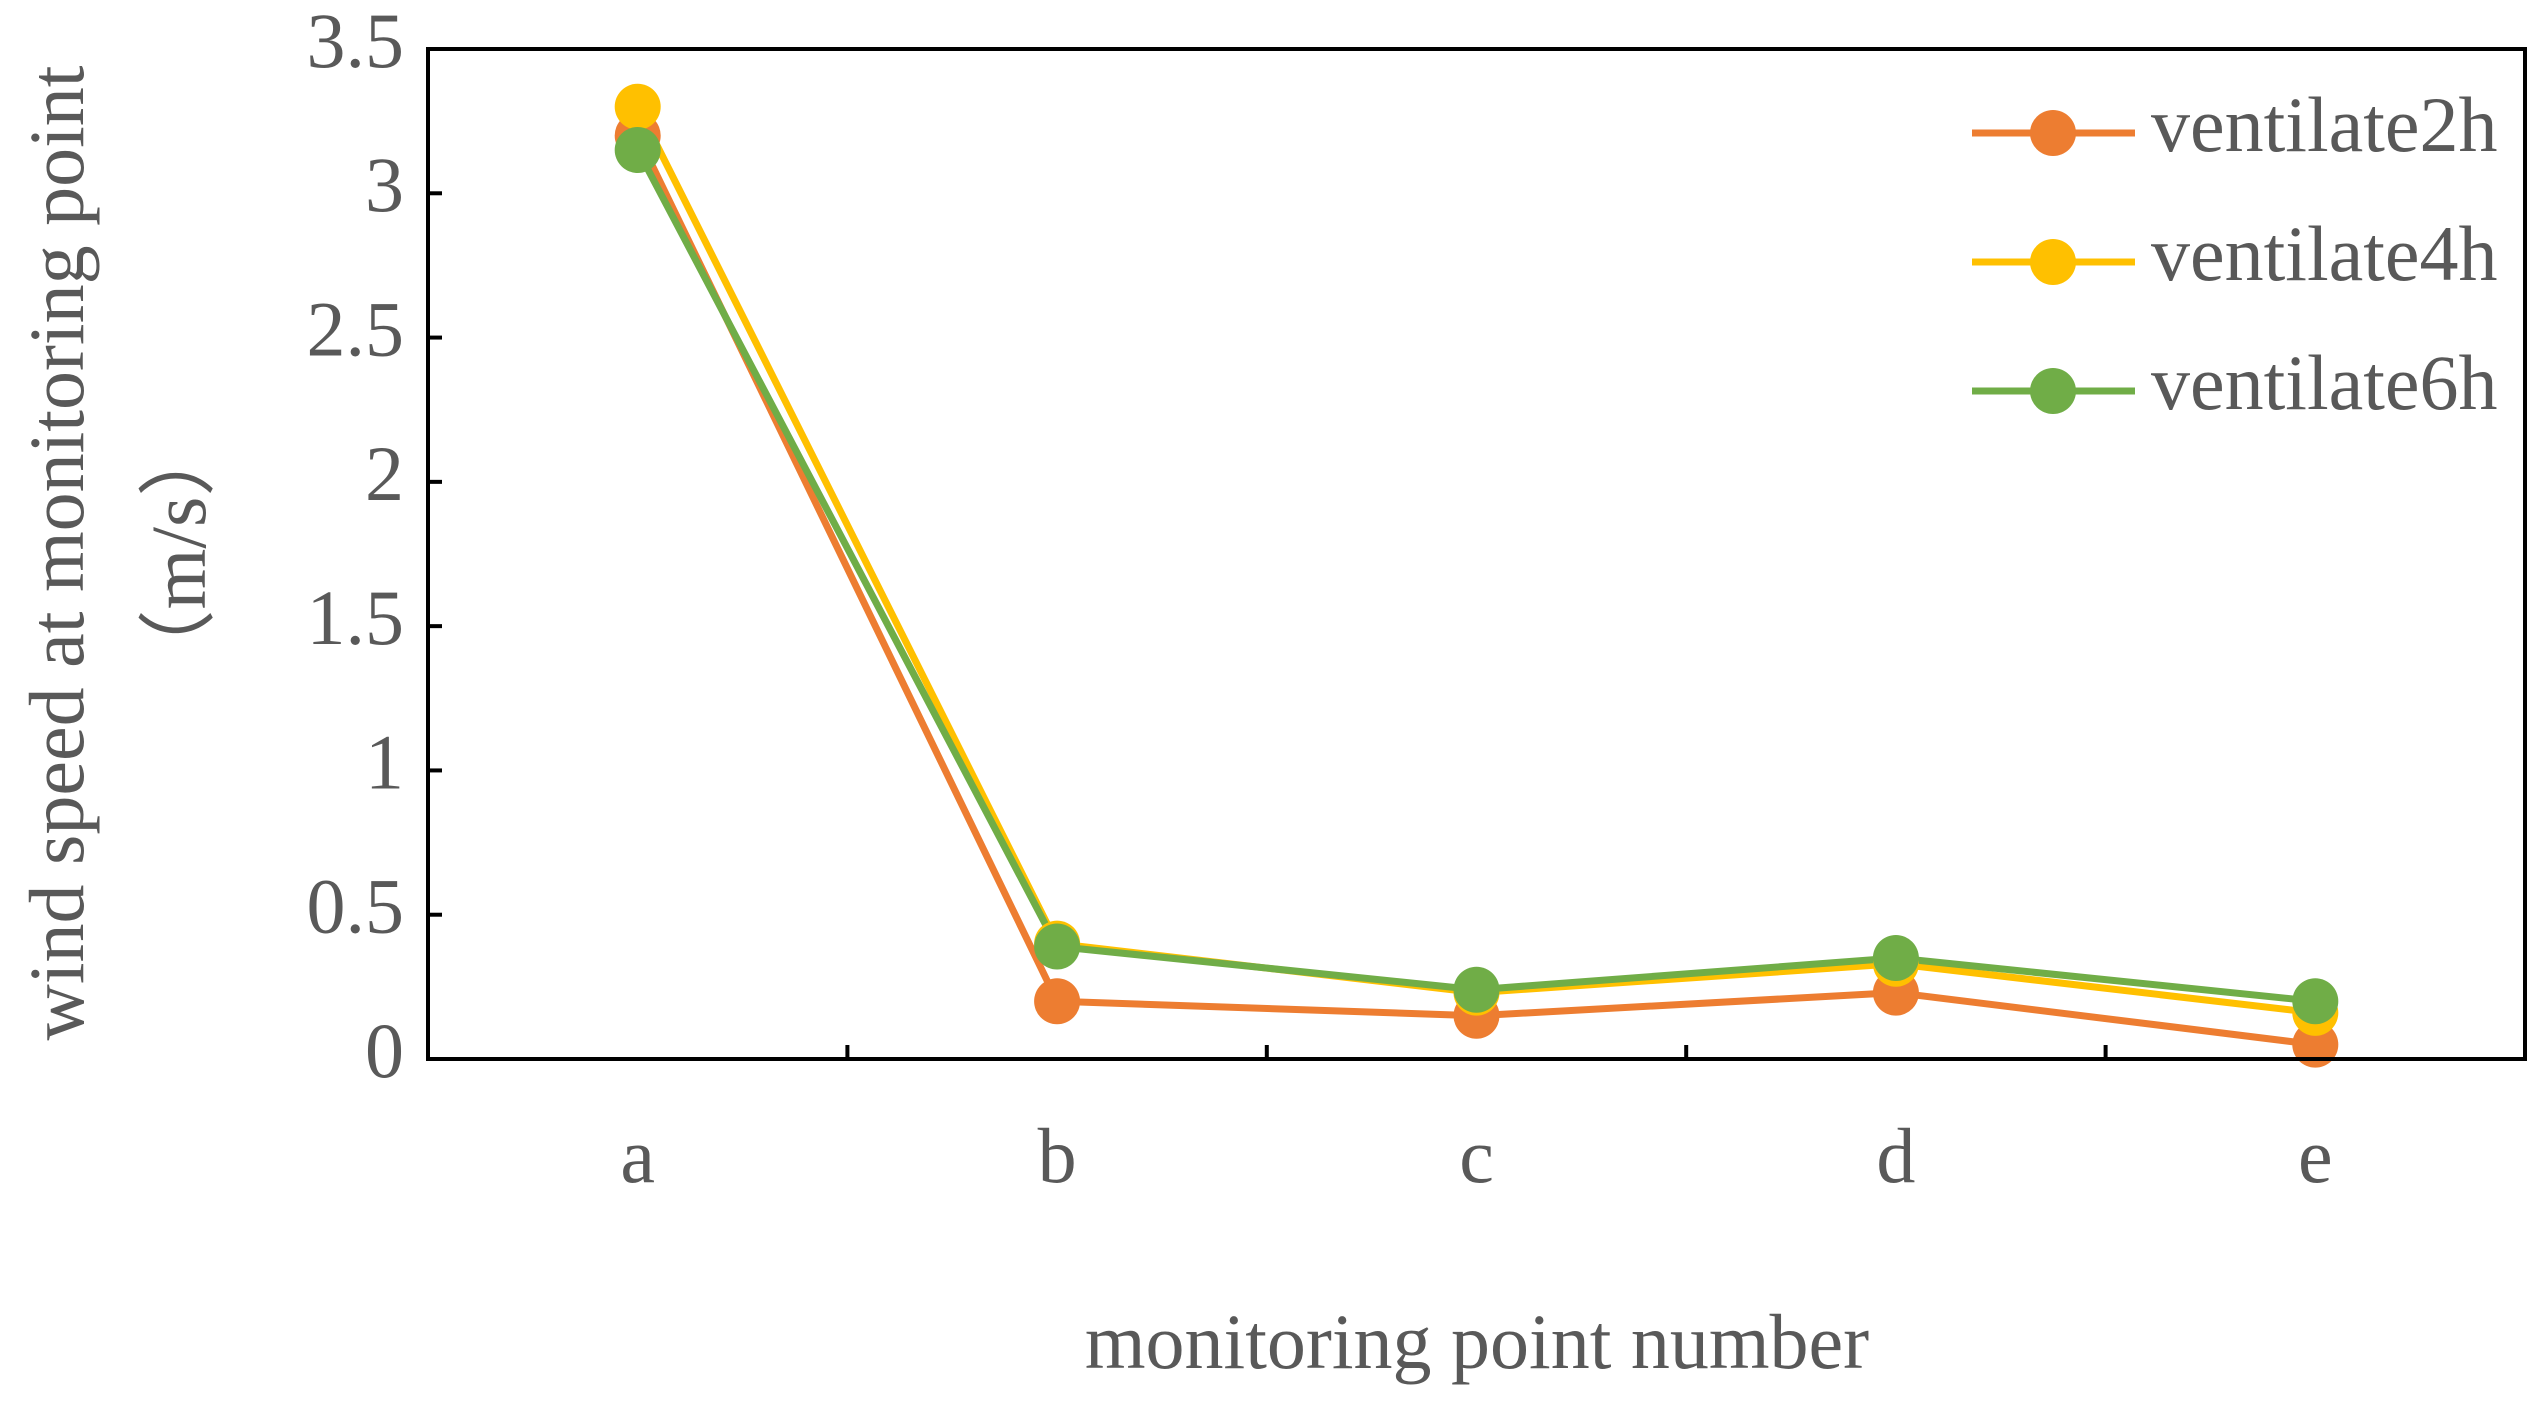 This screenshot has height=1407, width=2546. I want to click on legend-label: ventilate6h, so click(2324, 382).